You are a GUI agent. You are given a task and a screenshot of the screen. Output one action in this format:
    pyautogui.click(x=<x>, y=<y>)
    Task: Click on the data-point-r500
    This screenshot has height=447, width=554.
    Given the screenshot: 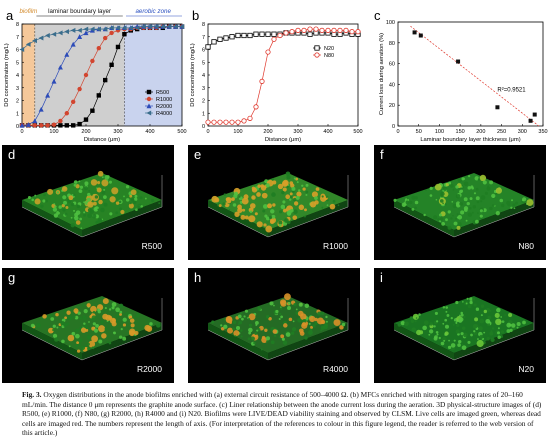 What is the action you would take?
    pyautogui.click(x=60, y=125)
    